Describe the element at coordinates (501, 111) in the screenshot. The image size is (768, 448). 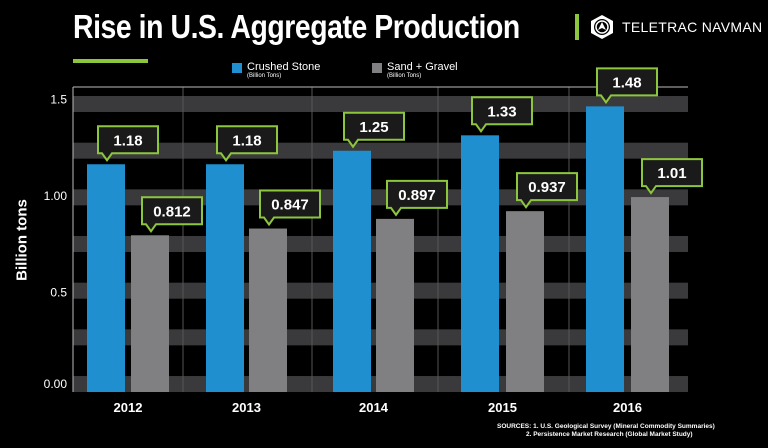
I see `data-label: 1.33` at that location.